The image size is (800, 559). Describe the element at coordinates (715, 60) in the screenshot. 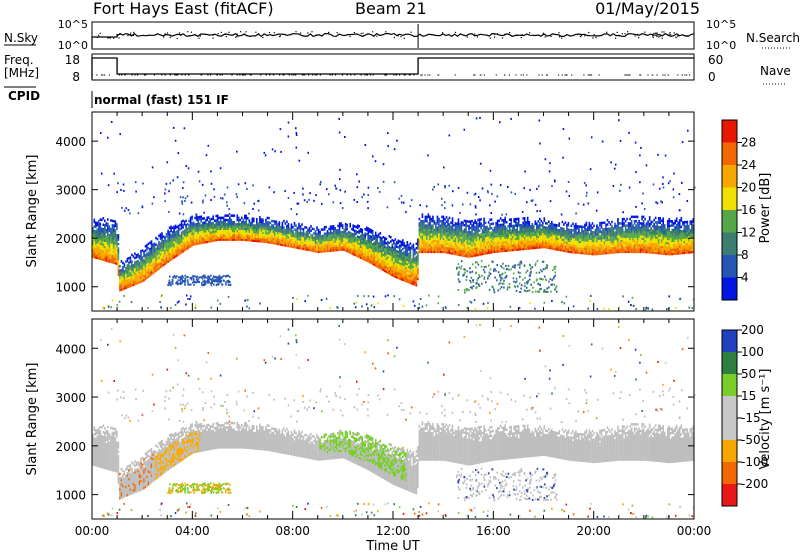

I see `nave-tick-top: 60` at that location.